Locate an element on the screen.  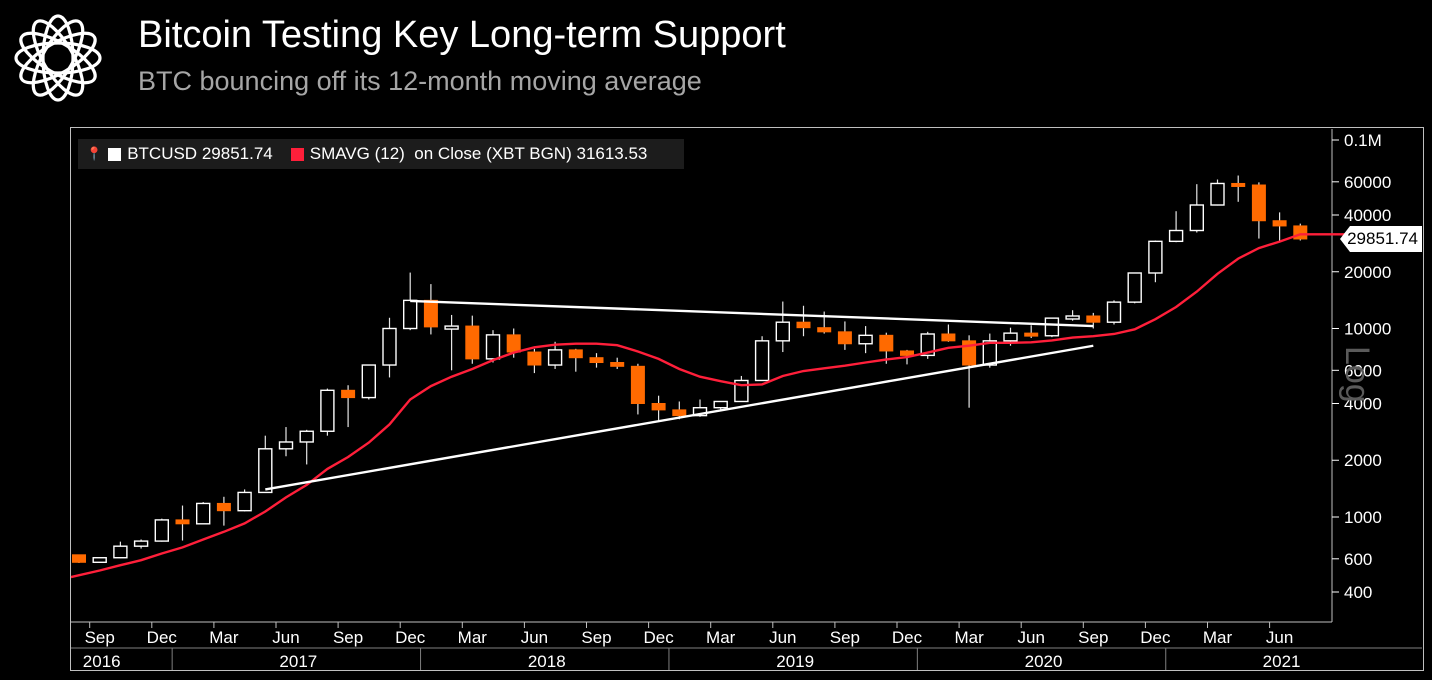
y-scale-label: Log is located at coordinates (1357, 374).